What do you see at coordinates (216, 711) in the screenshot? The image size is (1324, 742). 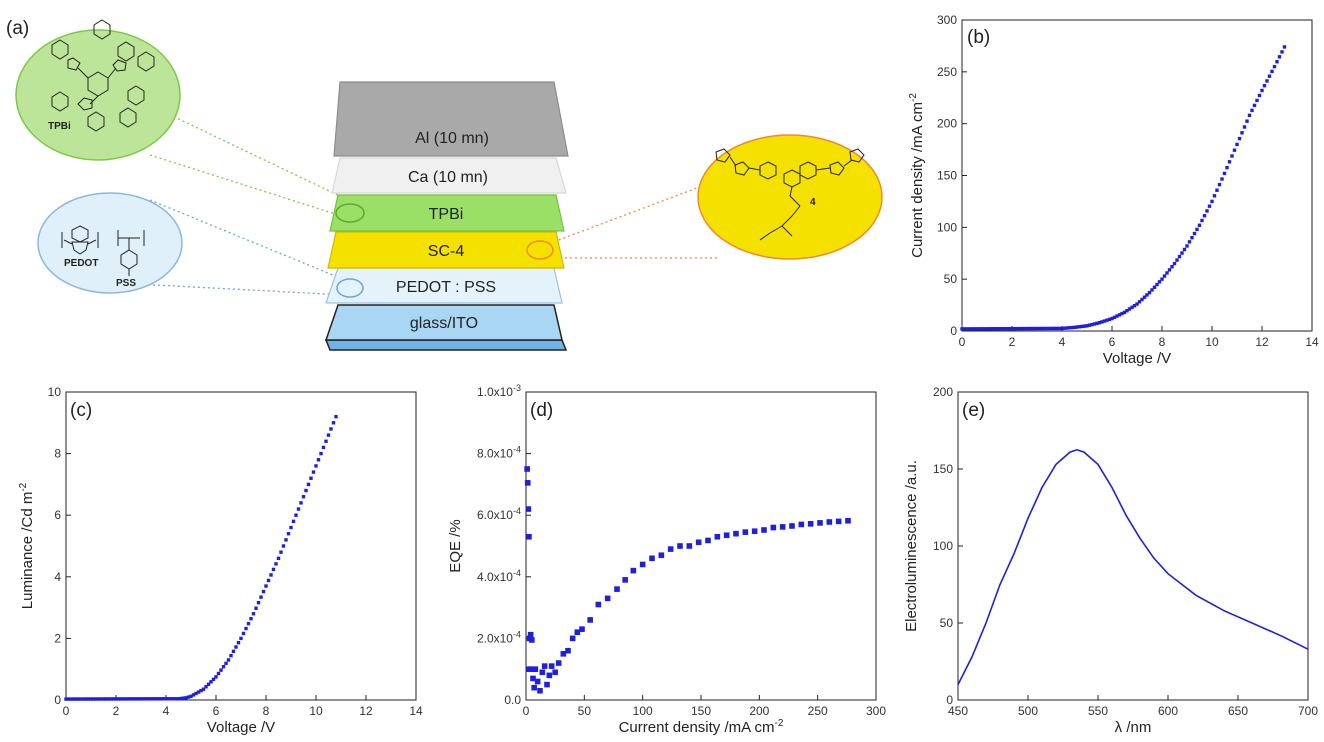 I see `x-tick-label: 6` at bounding box center [216, 711].